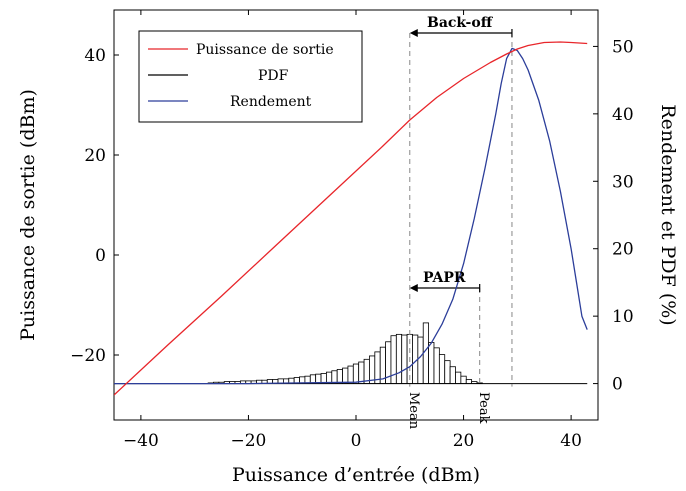 This screenshot has height=491, width=686. Describe the element at coordinates (100, 256) in the screenshot. I see `y-left-tick-label: 0` at that location.